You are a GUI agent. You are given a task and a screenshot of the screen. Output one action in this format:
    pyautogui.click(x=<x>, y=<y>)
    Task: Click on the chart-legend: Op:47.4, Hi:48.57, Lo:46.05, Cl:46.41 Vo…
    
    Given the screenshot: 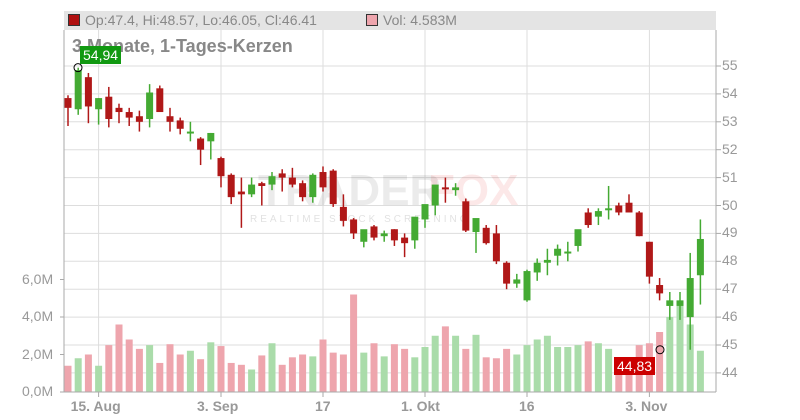 What is the action you would take?
    pyautogui.click(x=390, y=20)
    